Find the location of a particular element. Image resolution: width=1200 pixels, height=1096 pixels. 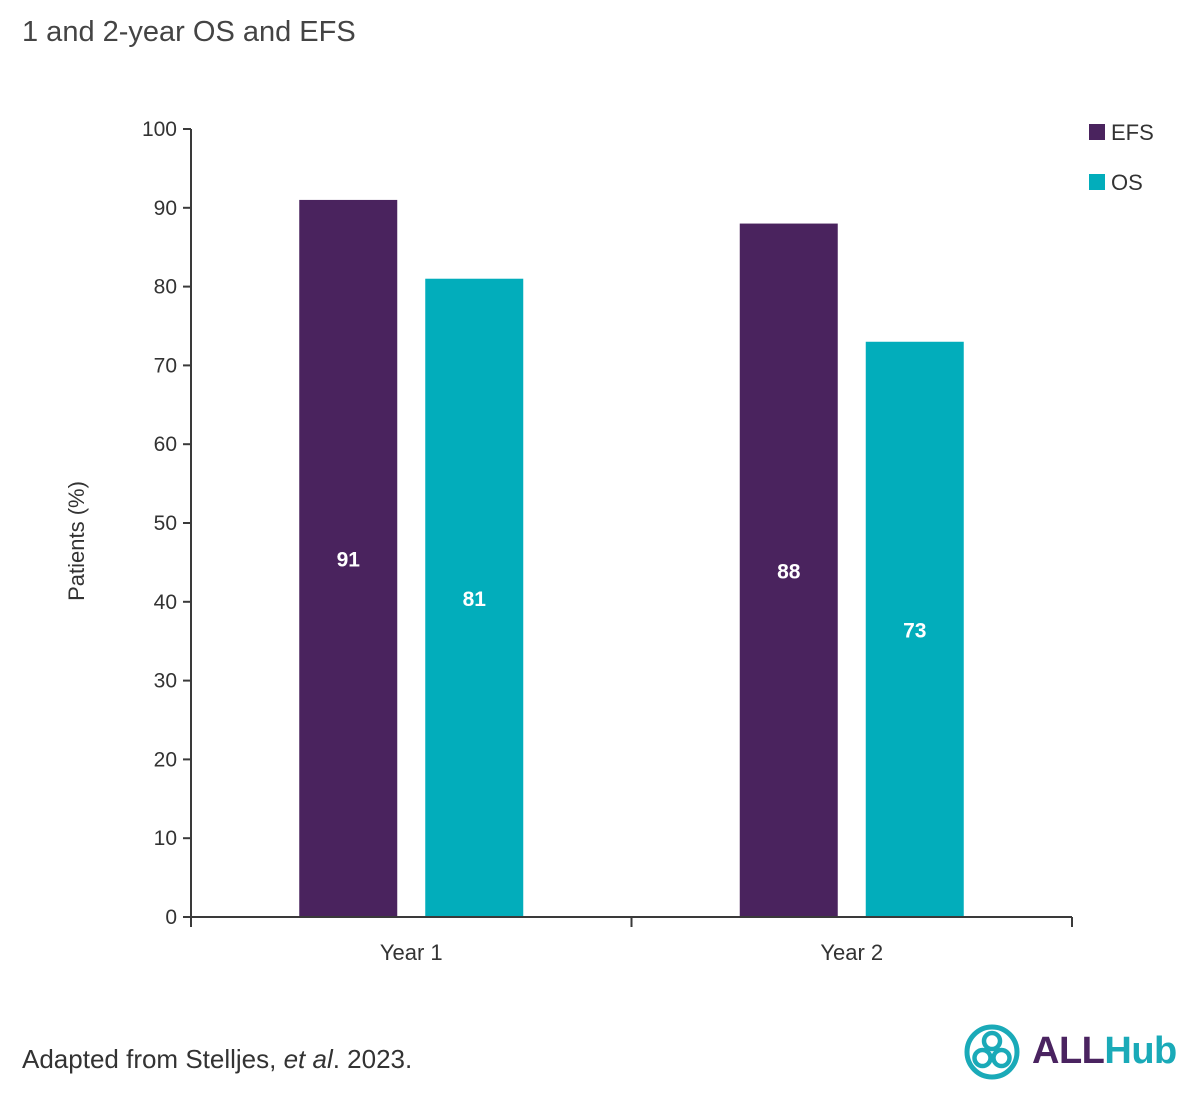

legend: EFS OS is located at coordinates (1121, 157).